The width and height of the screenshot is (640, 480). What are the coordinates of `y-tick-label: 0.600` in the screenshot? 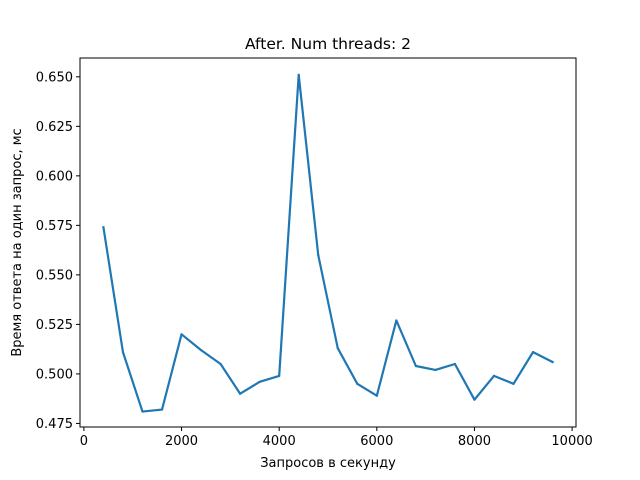 It's located at (54, 176).